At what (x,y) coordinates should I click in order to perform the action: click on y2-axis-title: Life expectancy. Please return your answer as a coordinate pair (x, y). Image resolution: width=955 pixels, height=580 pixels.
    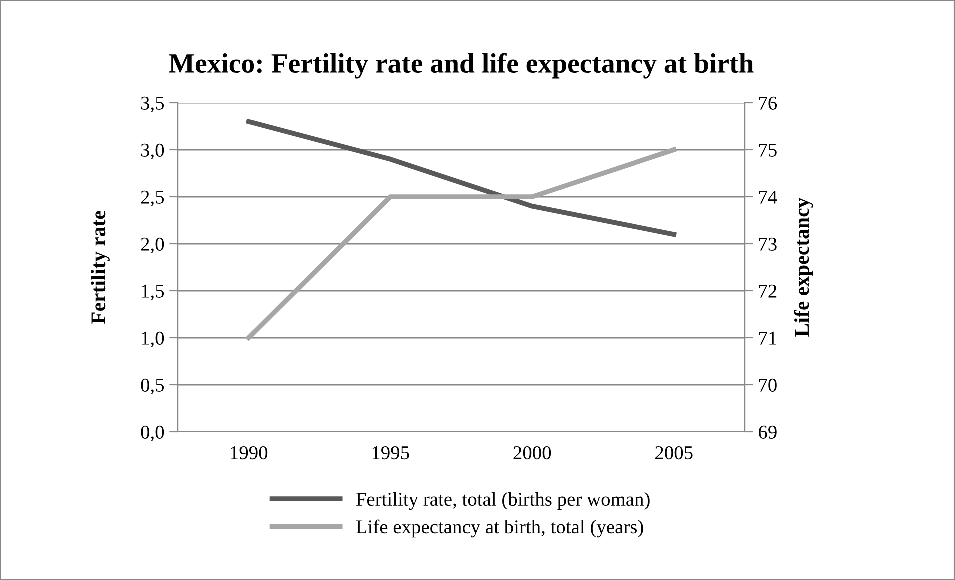
    Looking at the image, I should click on (804, 267).